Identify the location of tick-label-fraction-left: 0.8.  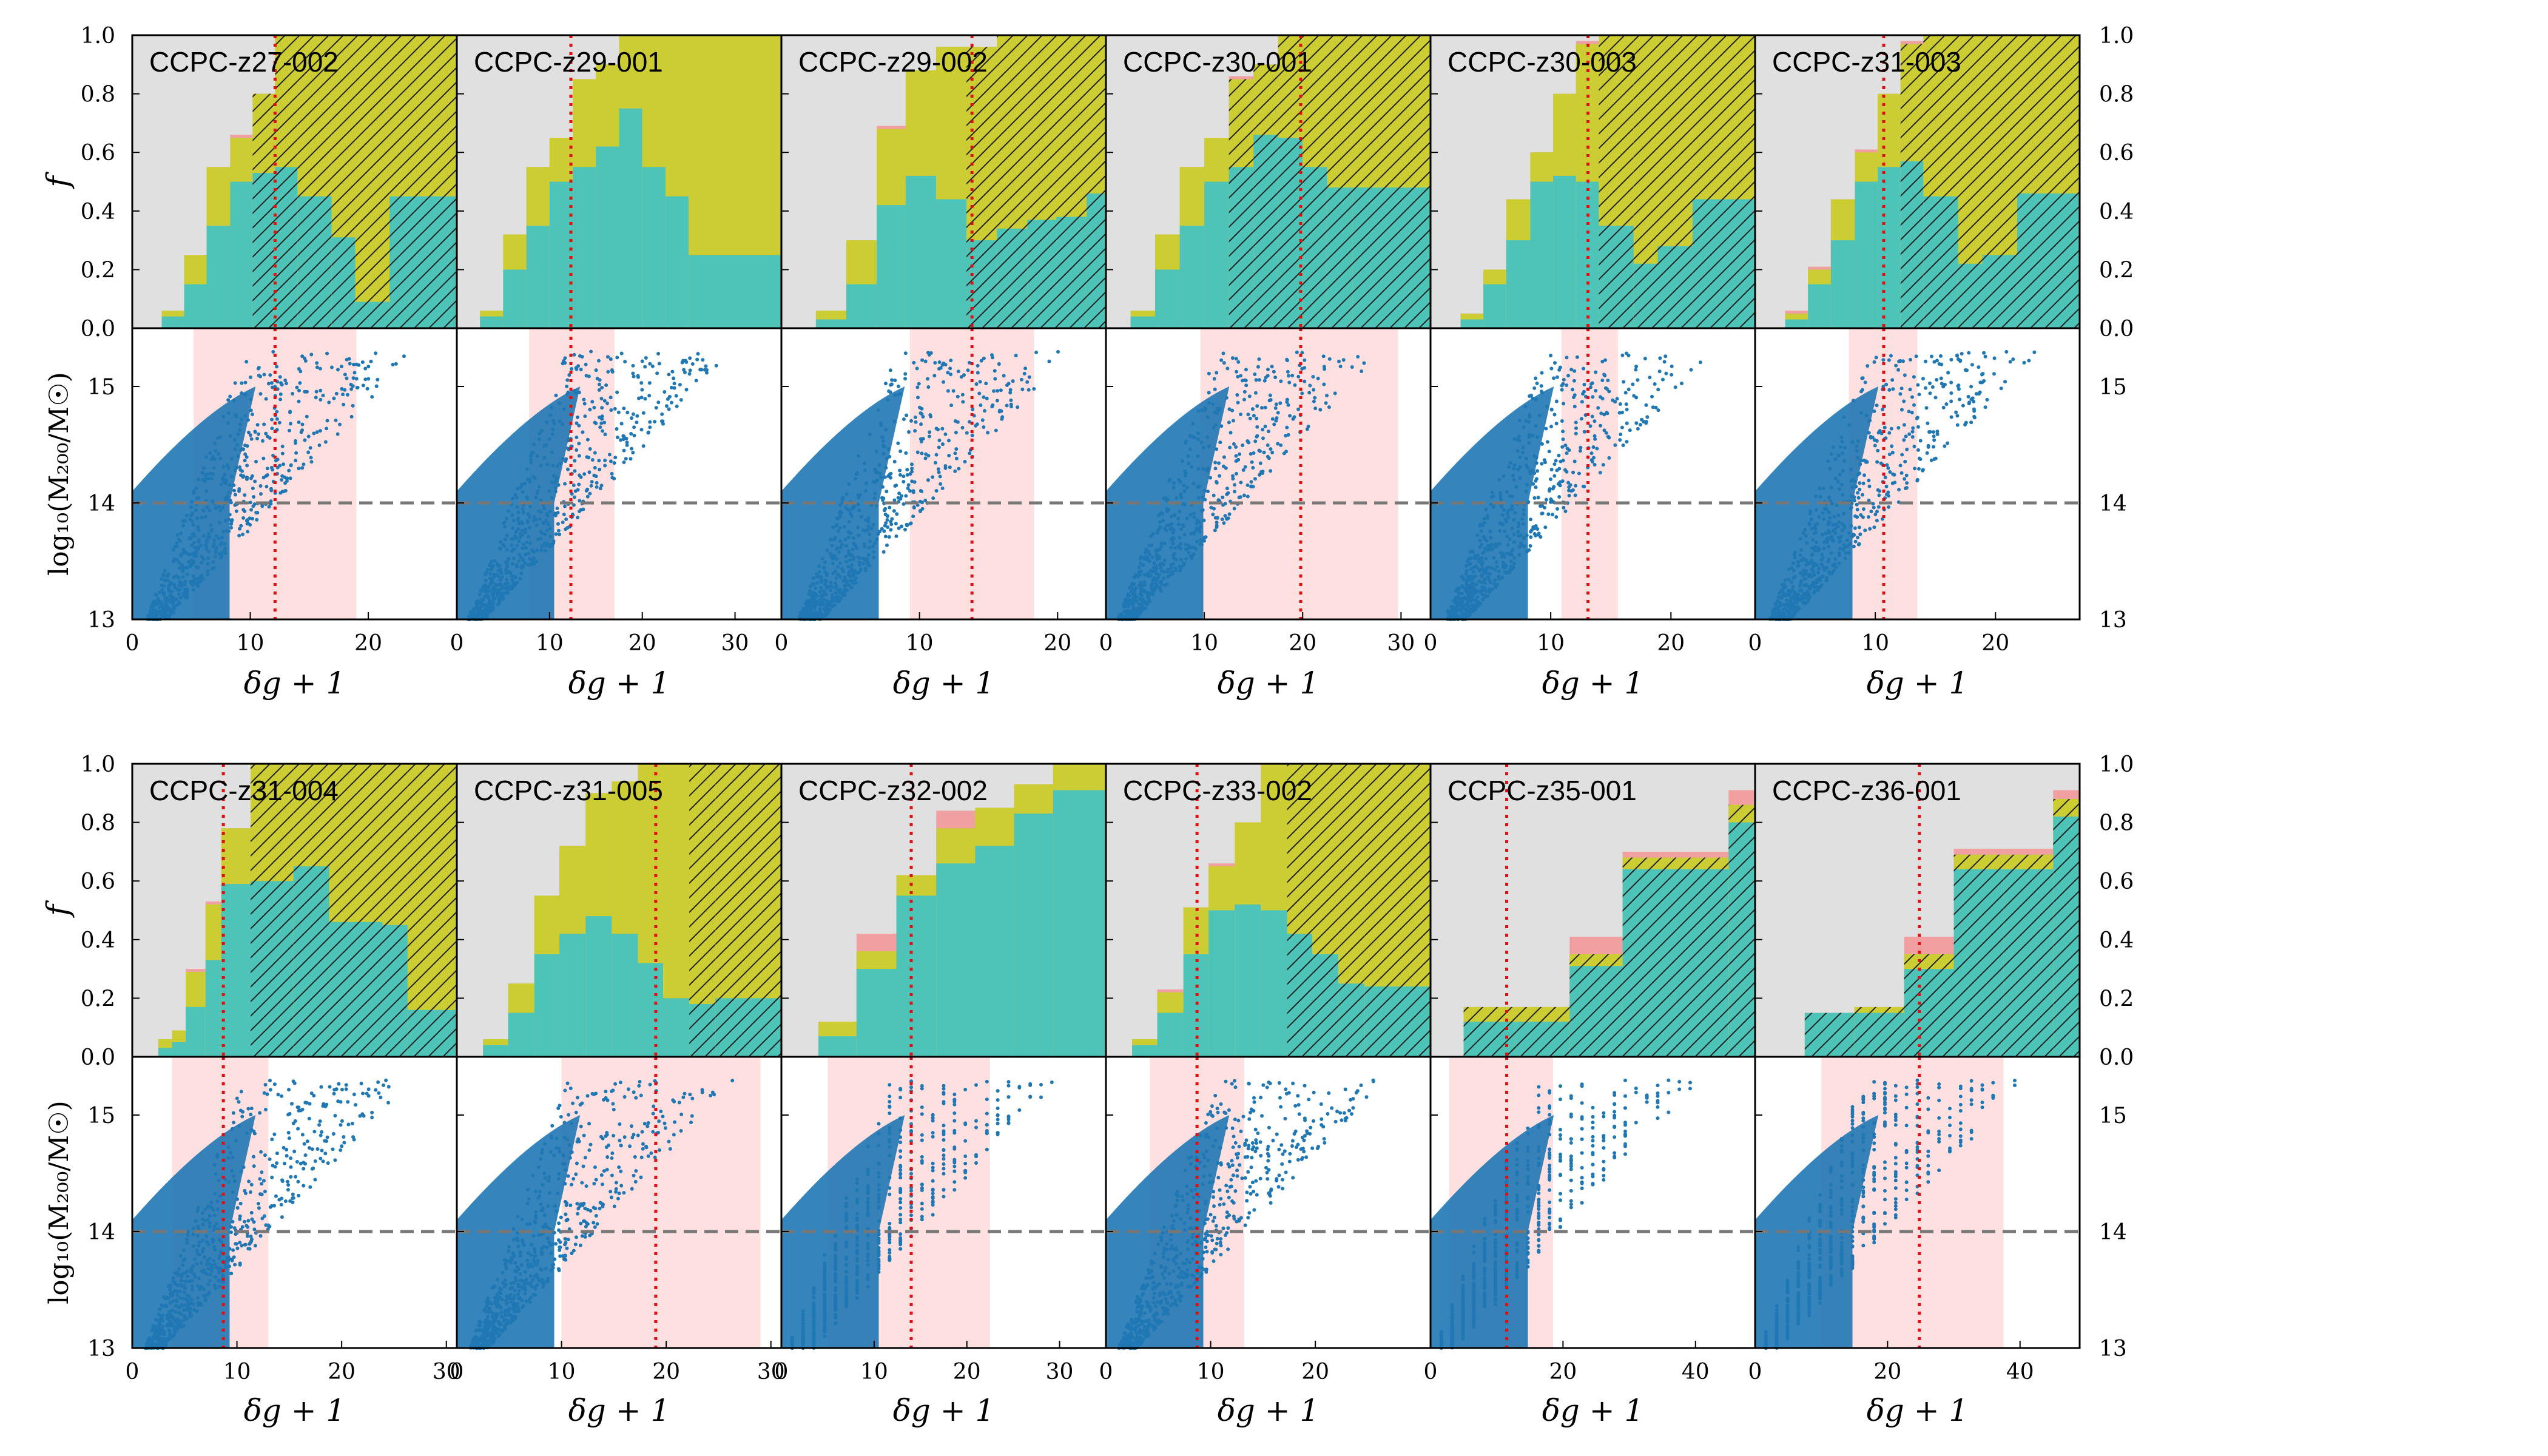
(98, 95).